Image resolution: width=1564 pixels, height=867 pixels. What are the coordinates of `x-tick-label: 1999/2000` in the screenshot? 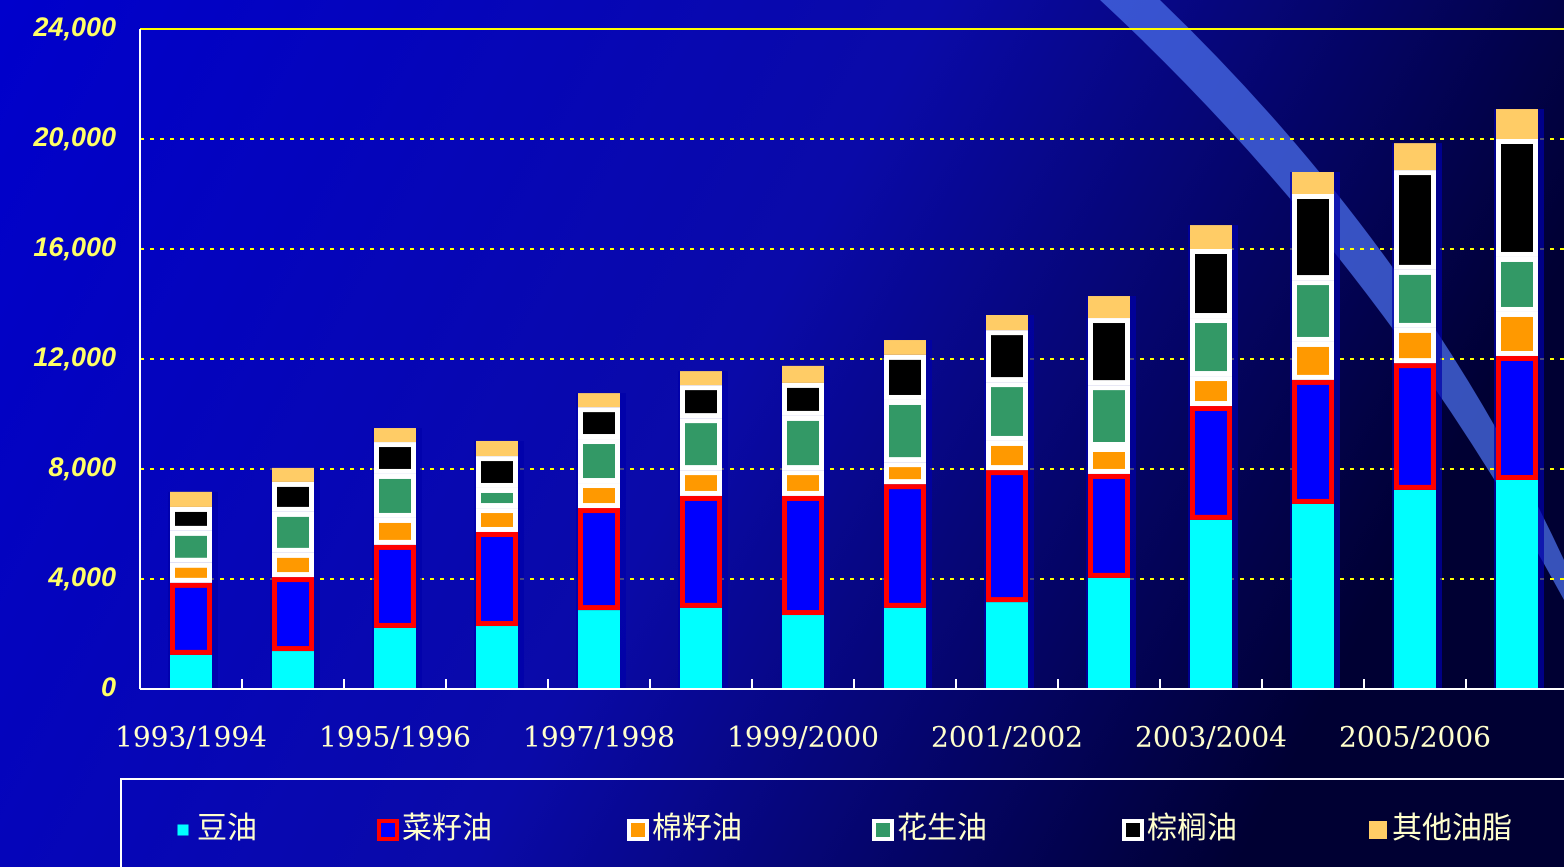 It's located at (803, 737).